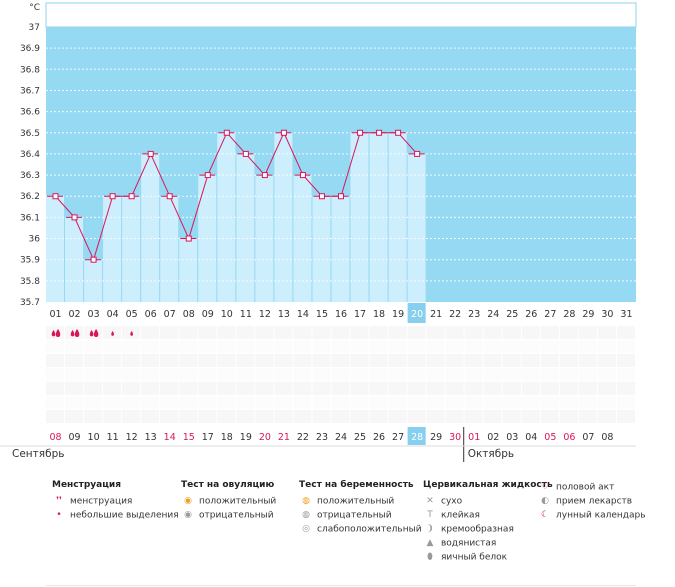 The image size is (675, 587). Describe the element at coordinates (594, 501) in the screenshot. I see `legend-label: прием лекарств` at that location.